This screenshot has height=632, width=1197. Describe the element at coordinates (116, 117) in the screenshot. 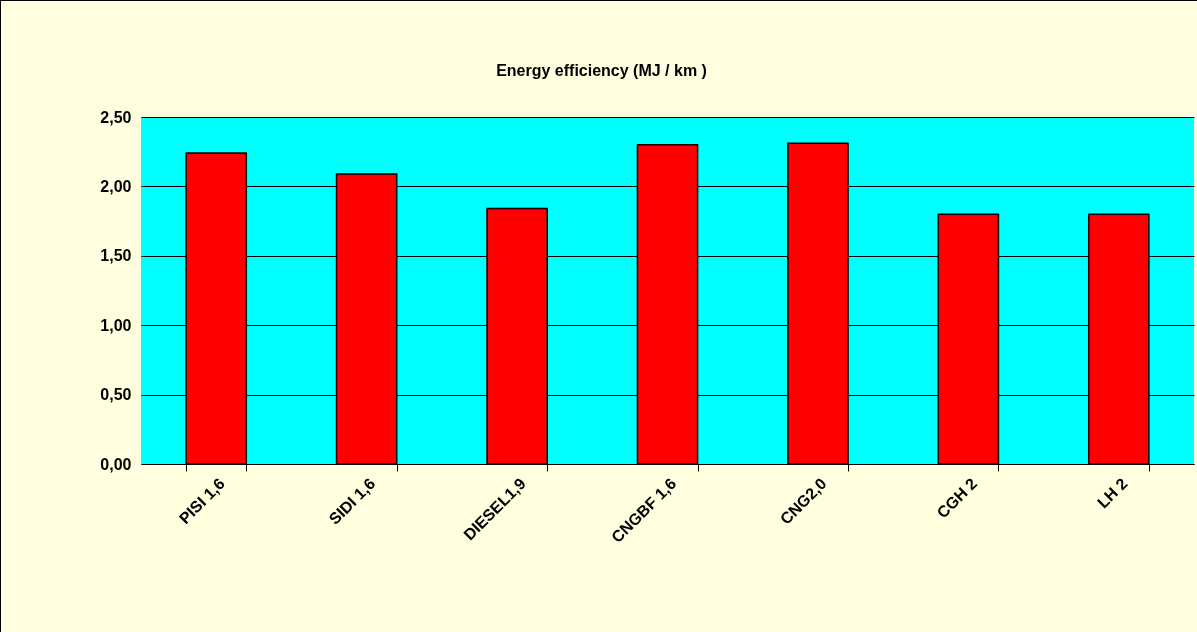

I see `y-tick-label: 2,50` at that location.